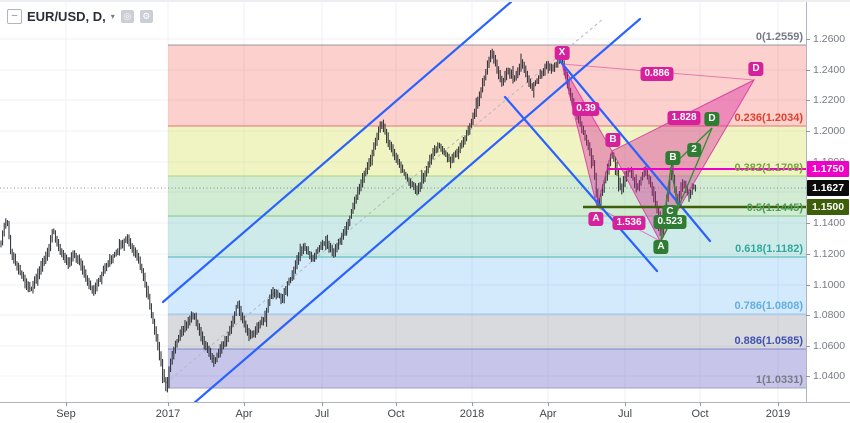 The height and width of the screenshot is (423, 850). I want to click on symbol-legend: – EUR/USD, D, ▾ ◎ ⚙, so click(80, 16).